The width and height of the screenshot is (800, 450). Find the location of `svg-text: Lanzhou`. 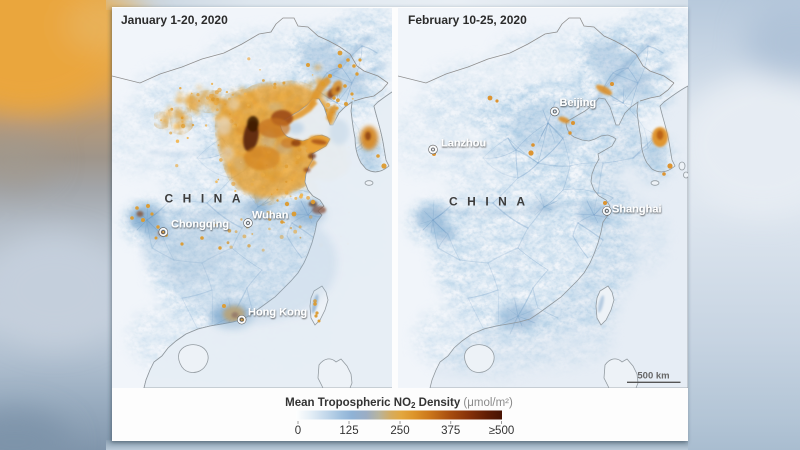

svg-text: Lanzhou is located at coordinates (463, 144).